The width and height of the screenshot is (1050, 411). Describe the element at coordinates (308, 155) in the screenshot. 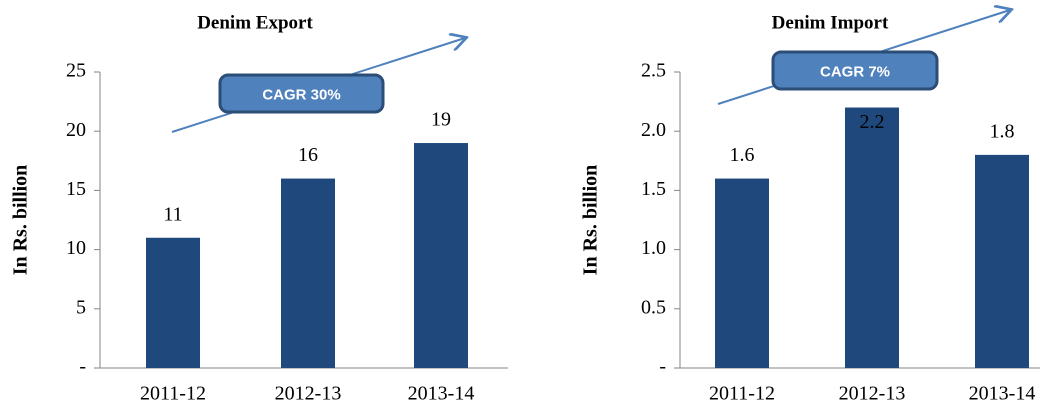

I see `data-label: 16` at that location.